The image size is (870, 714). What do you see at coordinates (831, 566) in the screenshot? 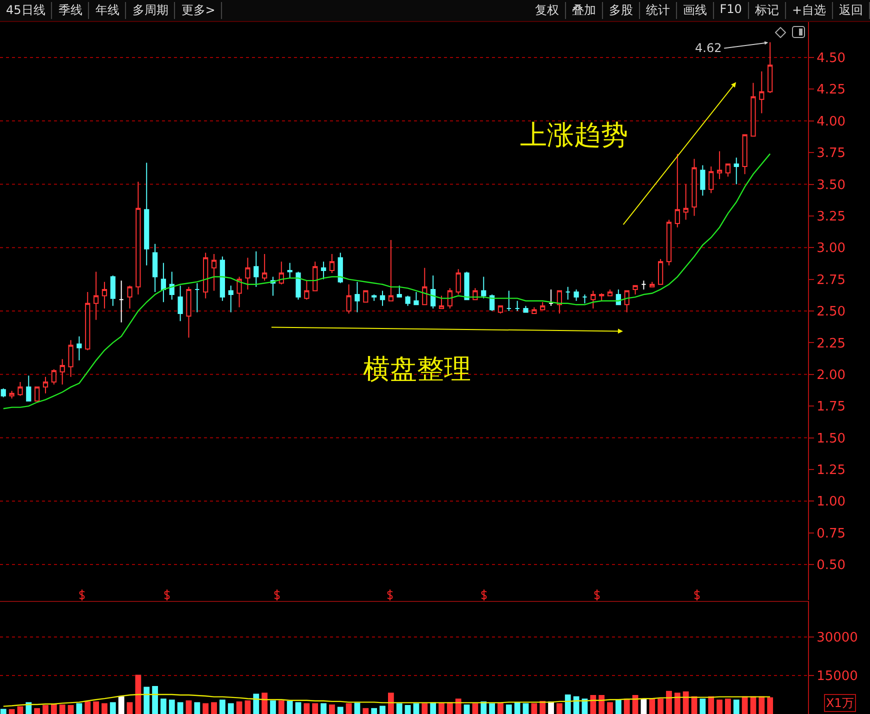
I see `y-tick-label: 0.50` at bounding box center [831, 566].